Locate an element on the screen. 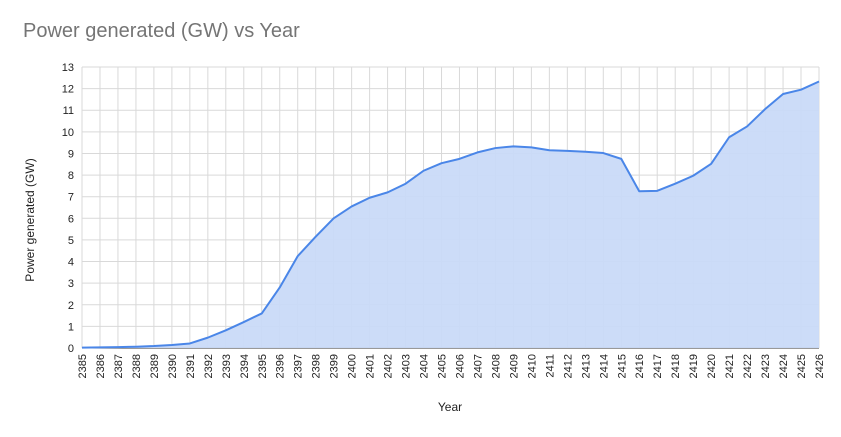 The height and width of the screenshot is (437, 841). x-tick-label: 2422 is located at coordinates (748, 366).